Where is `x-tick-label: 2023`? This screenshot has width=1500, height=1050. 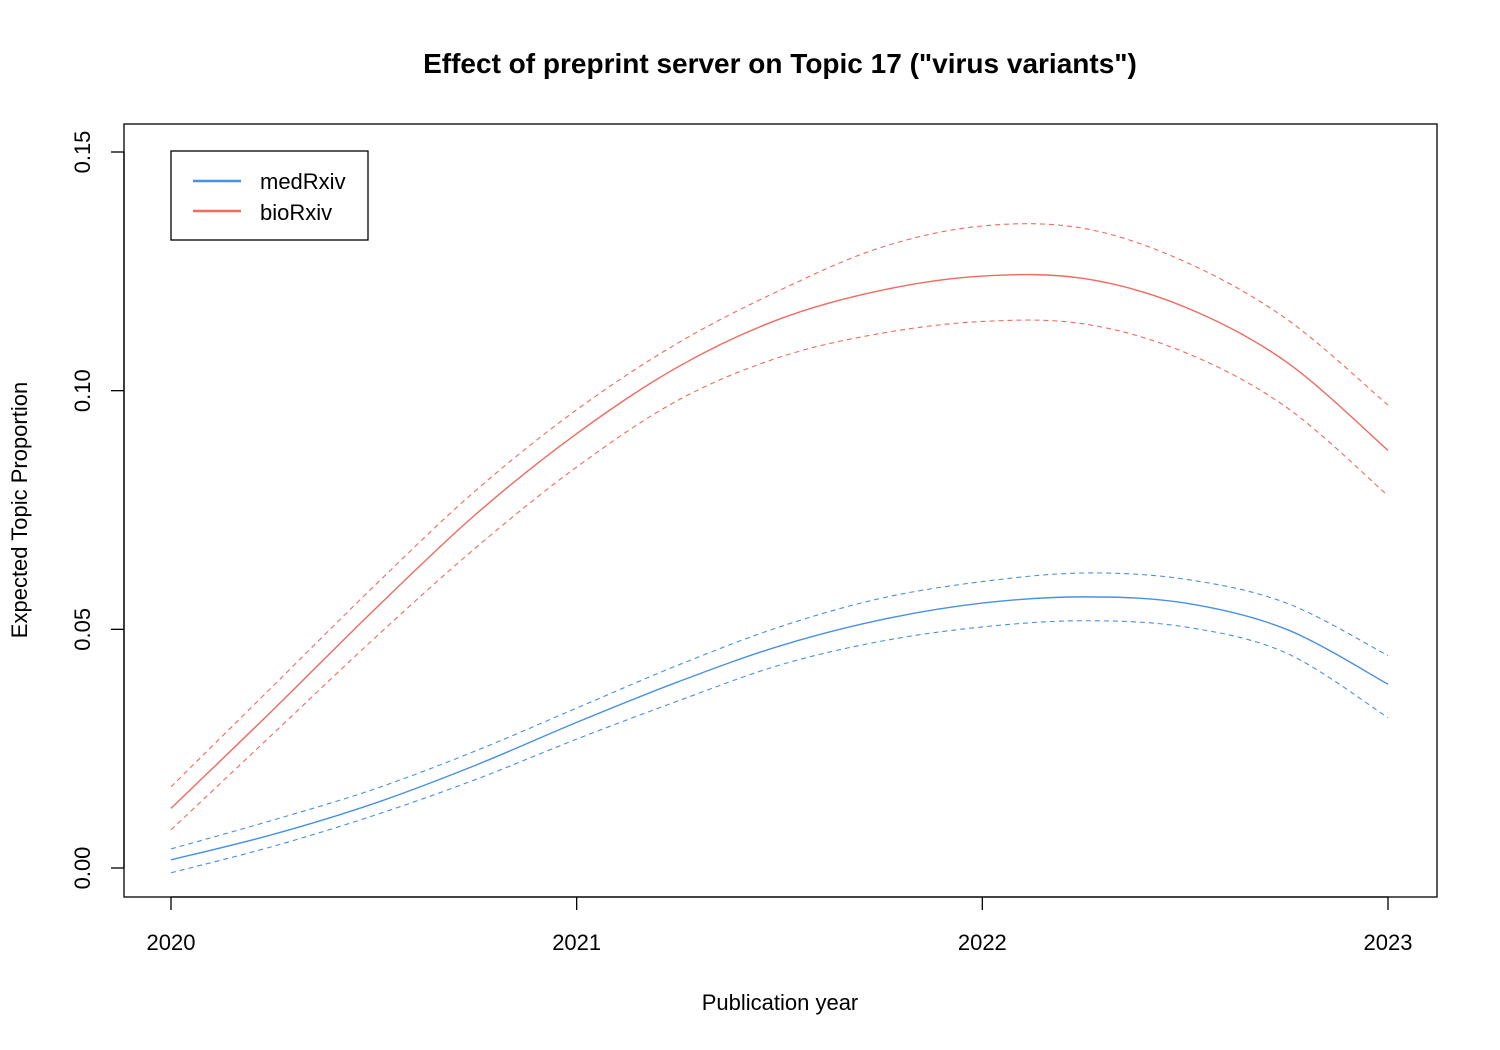 x-tick-label: 2023 is located at coordinates (1388, 942).